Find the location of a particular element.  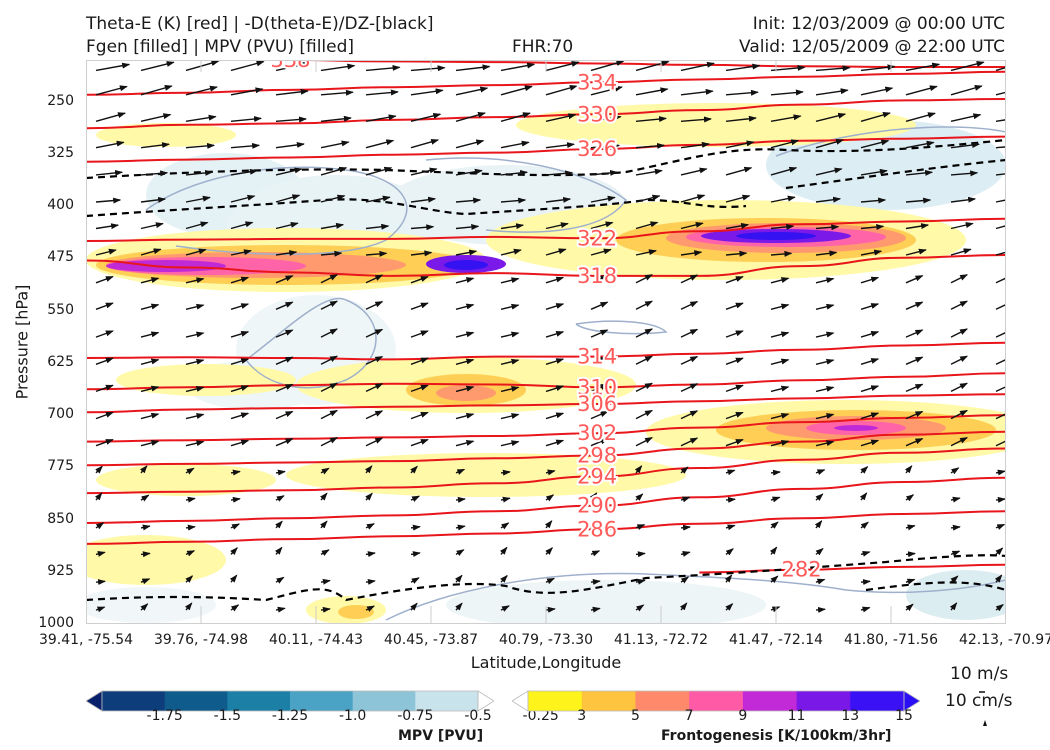

theta-e-label-338: 338 is located at coordinates (290, 66).